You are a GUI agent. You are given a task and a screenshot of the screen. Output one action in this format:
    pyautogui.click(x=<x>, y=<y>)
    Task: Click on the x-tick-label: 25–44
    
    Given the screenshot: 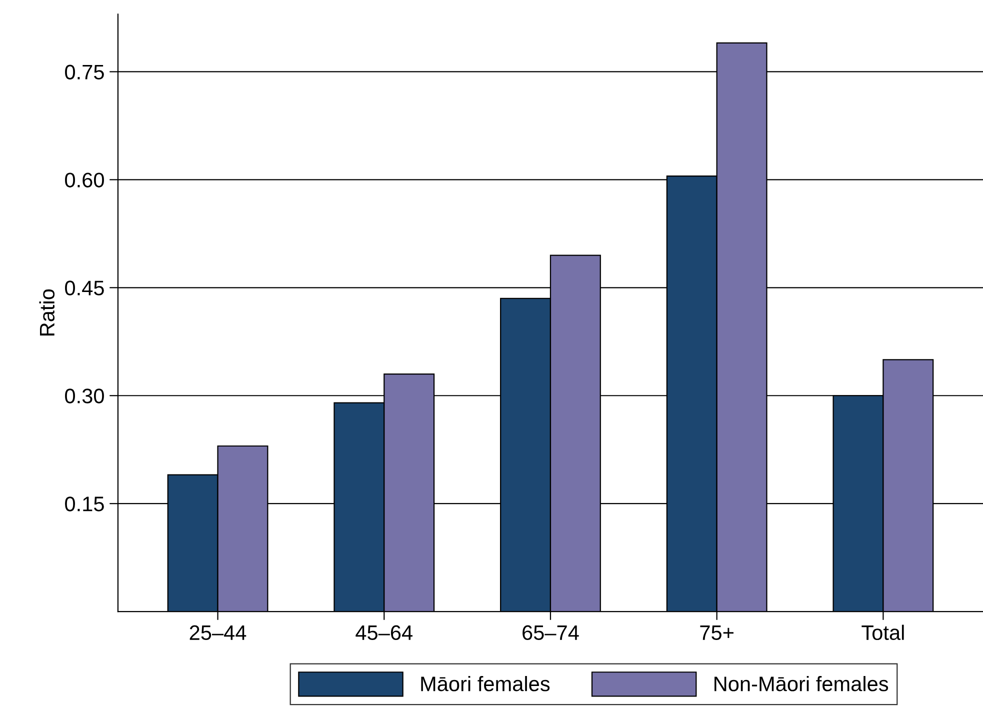 What is the action you would take?
    pyautogui.click(x=218, y=632)
    